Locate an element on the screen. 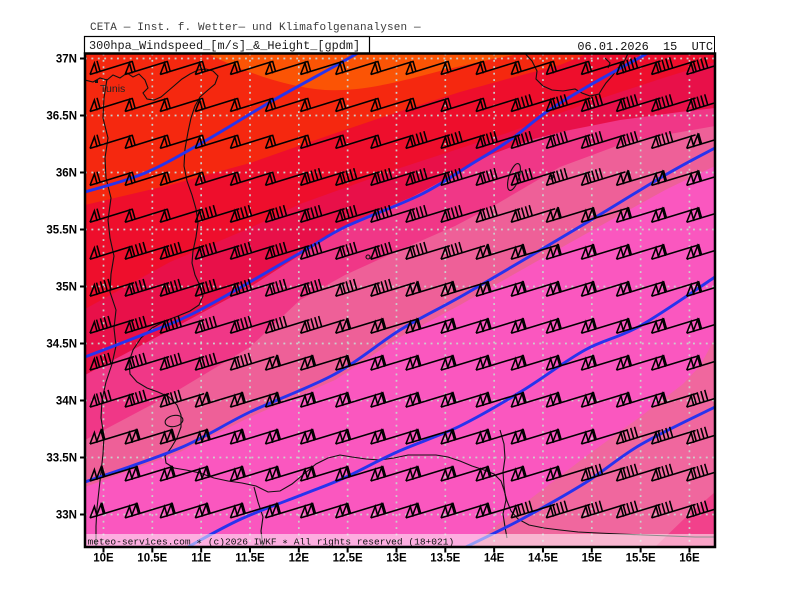  svg-text: 12E is located at coordinates (299, 559).